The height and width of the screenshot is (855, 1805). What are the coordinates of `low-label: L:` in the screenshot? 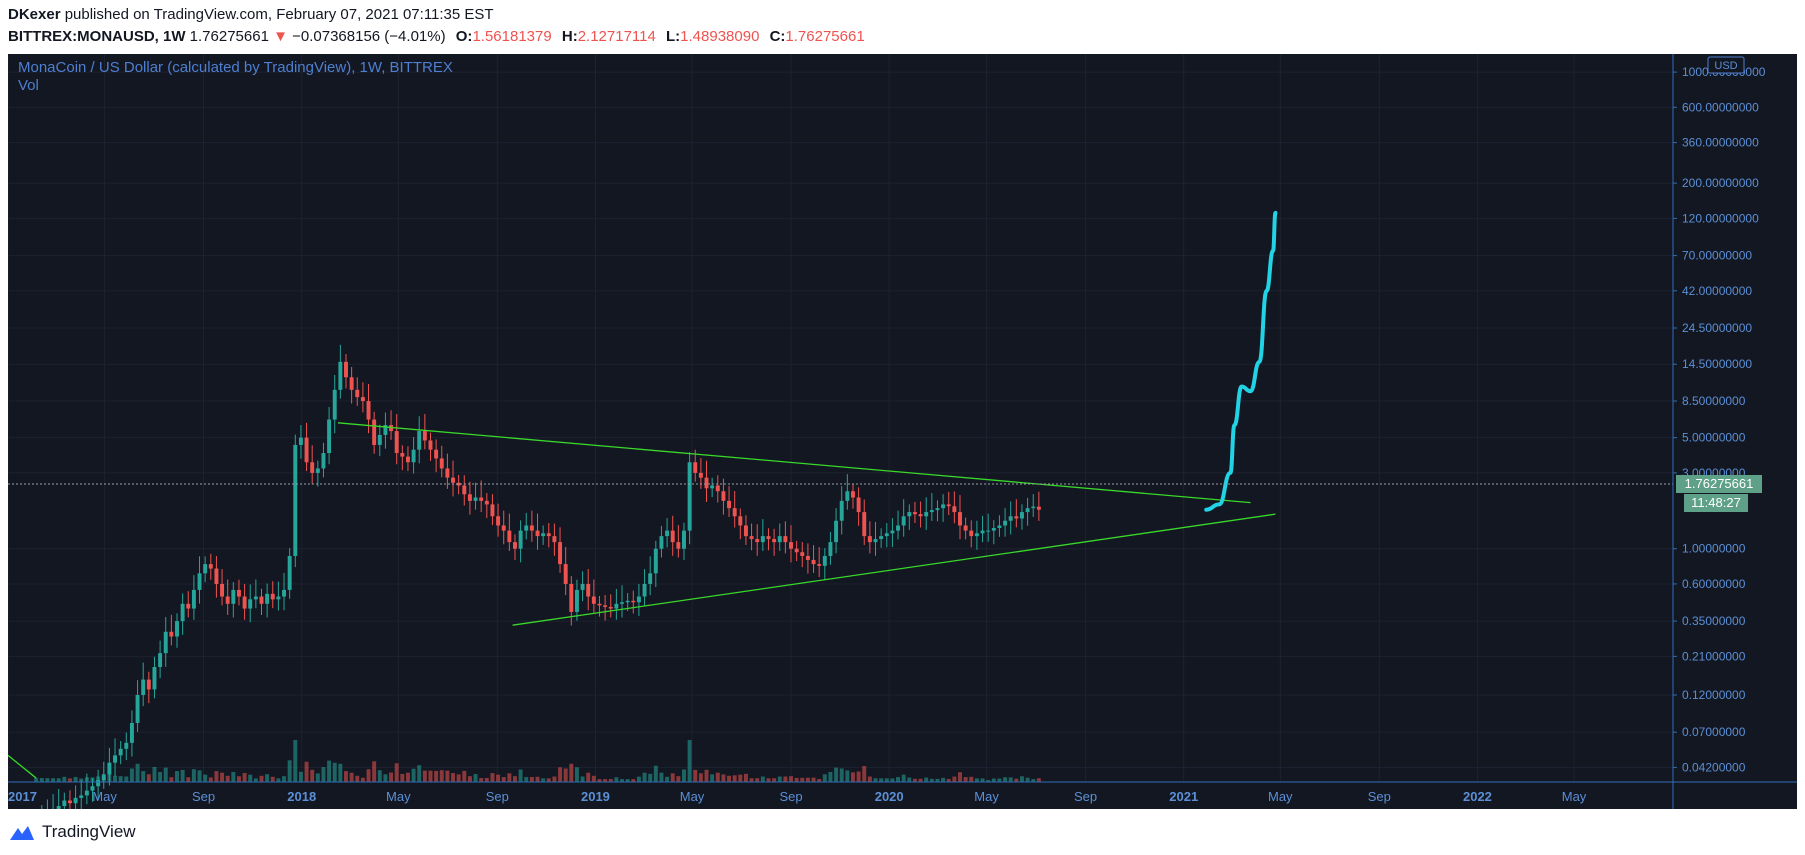 It's located at (673, 36).